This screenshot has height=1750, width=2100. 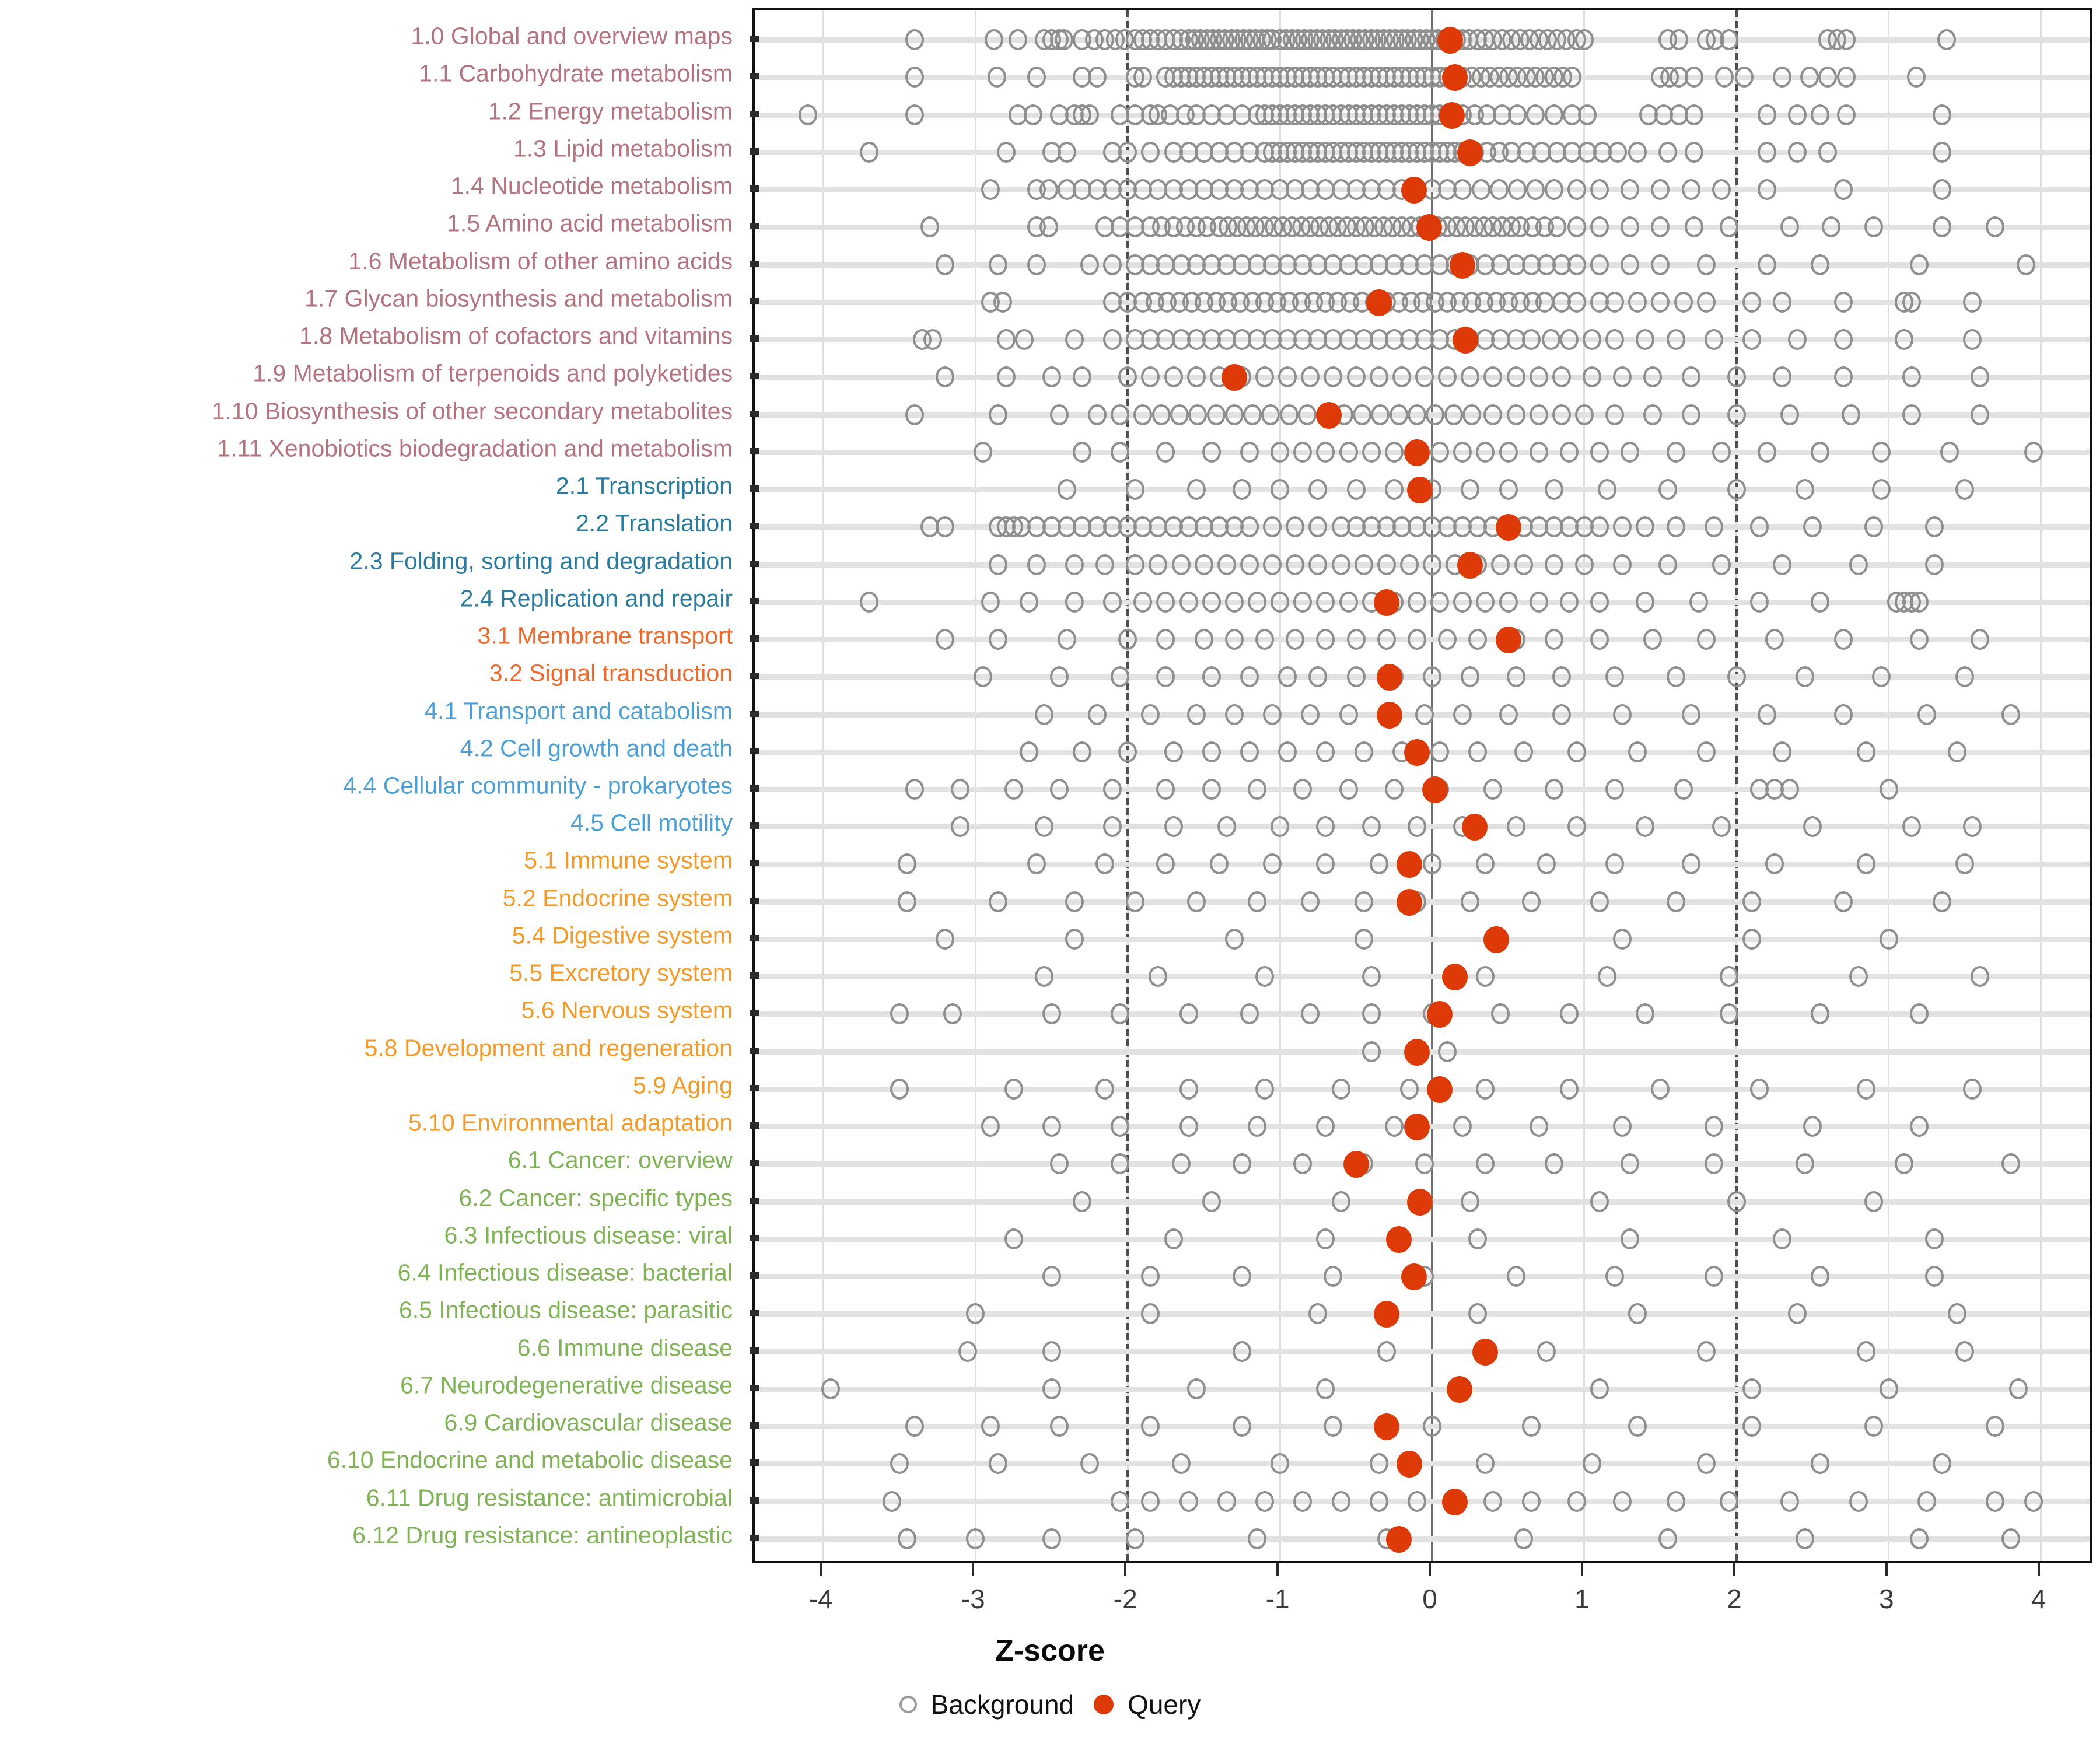 What do you see at coordinates (1422, 1539) in the screenshot?
I see `row-baseline` at bounding box center [1422, 1539].